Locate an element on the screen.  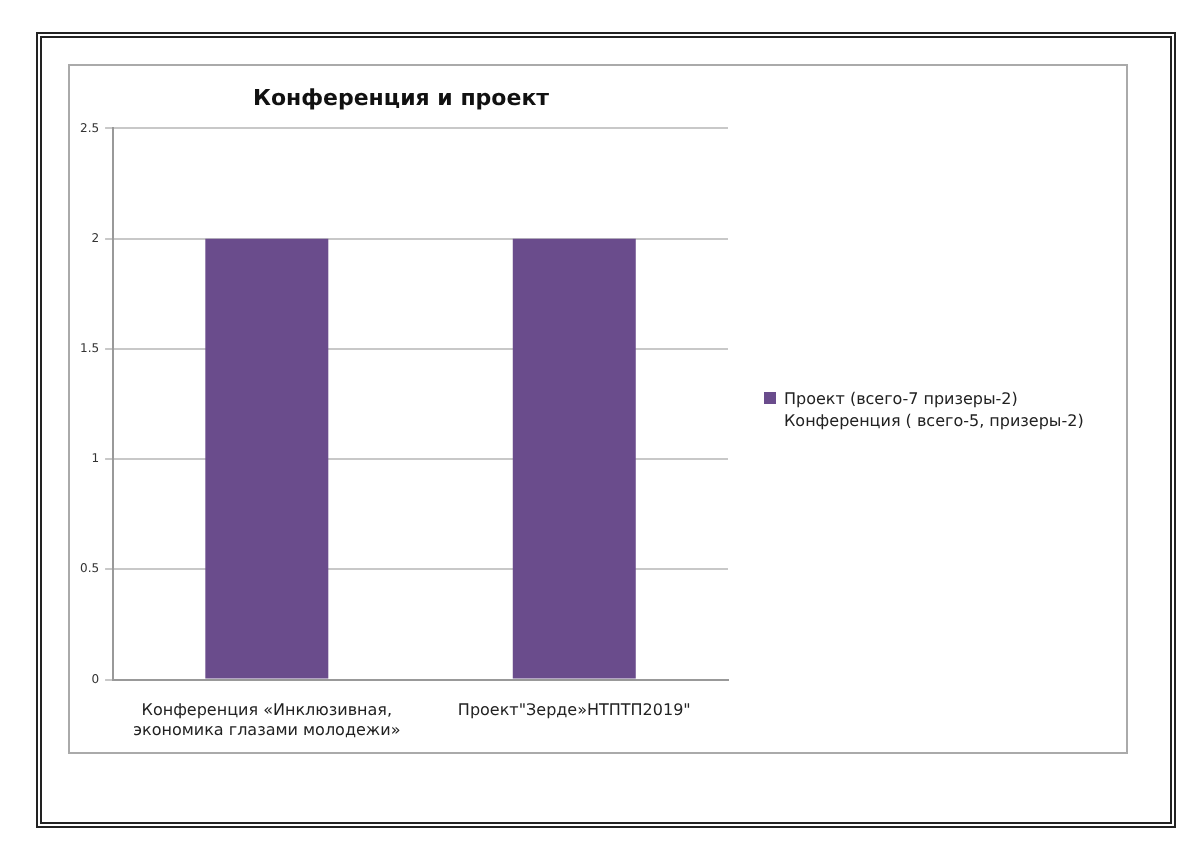
legend-label: Проект (всего-7 призеры-2) Конференция ( всего-5, призеры-2) is located at coordinates (935, 409).